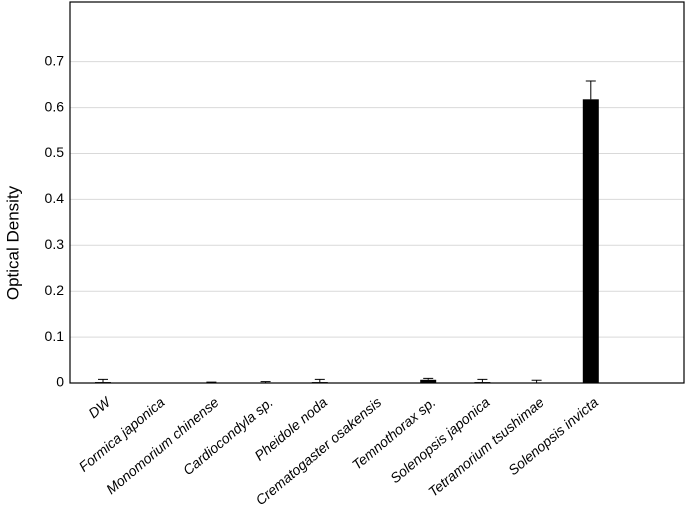  I want to click on y-tick-label: 0.5, so click(55, 152).